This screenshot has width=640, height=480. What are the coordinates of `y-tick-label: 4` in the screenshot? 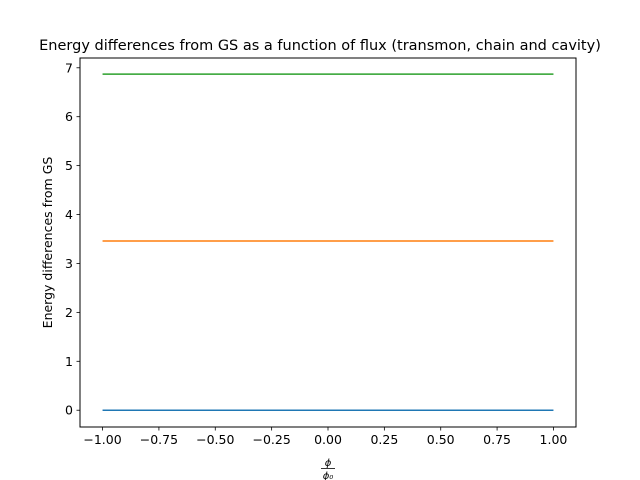 It's located at (69, 214).